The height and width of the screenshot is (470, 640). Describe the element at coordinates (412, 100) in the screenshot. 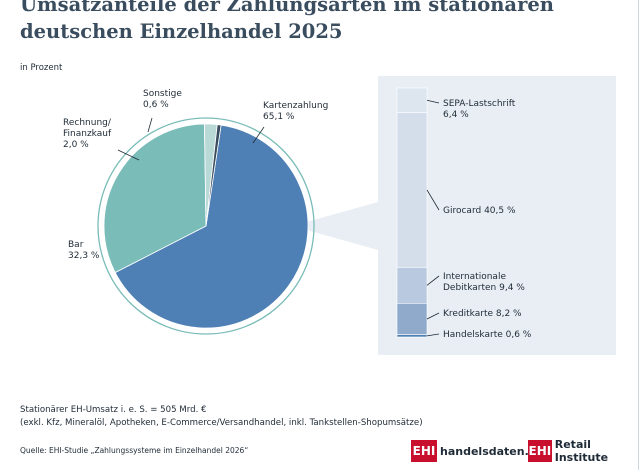

I see `bar-segment-sepa` at that location.